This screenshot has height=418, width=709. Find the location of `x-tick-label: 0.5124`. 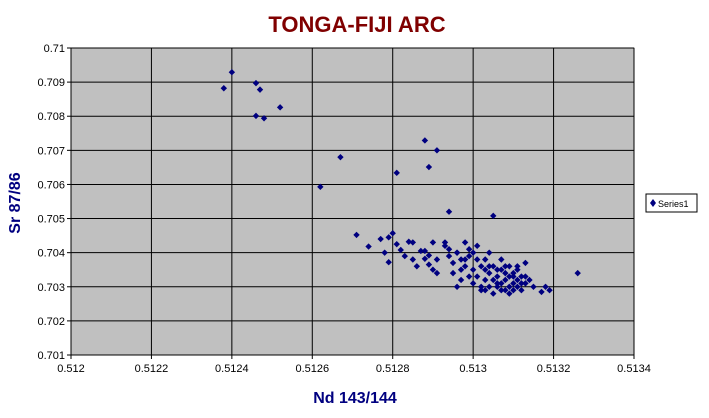

x-tick-label: 0.5124 is located at coordinates (232, 369).